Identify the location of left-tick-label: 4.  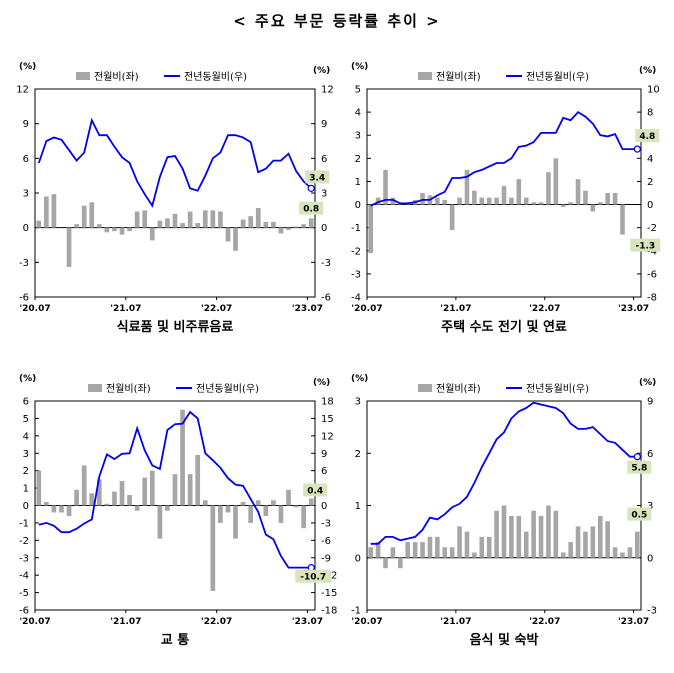
(358, 113).